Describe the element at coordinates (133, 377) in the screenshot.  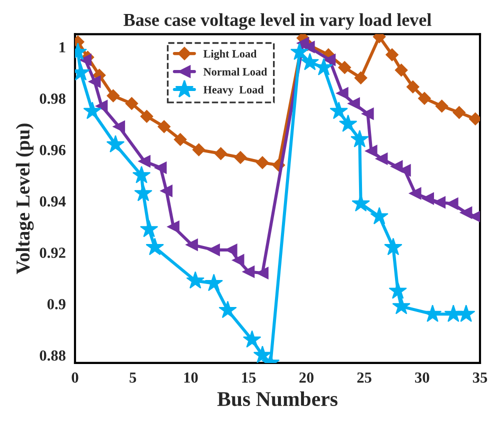
I see `x-tick-label: 5` at that location.